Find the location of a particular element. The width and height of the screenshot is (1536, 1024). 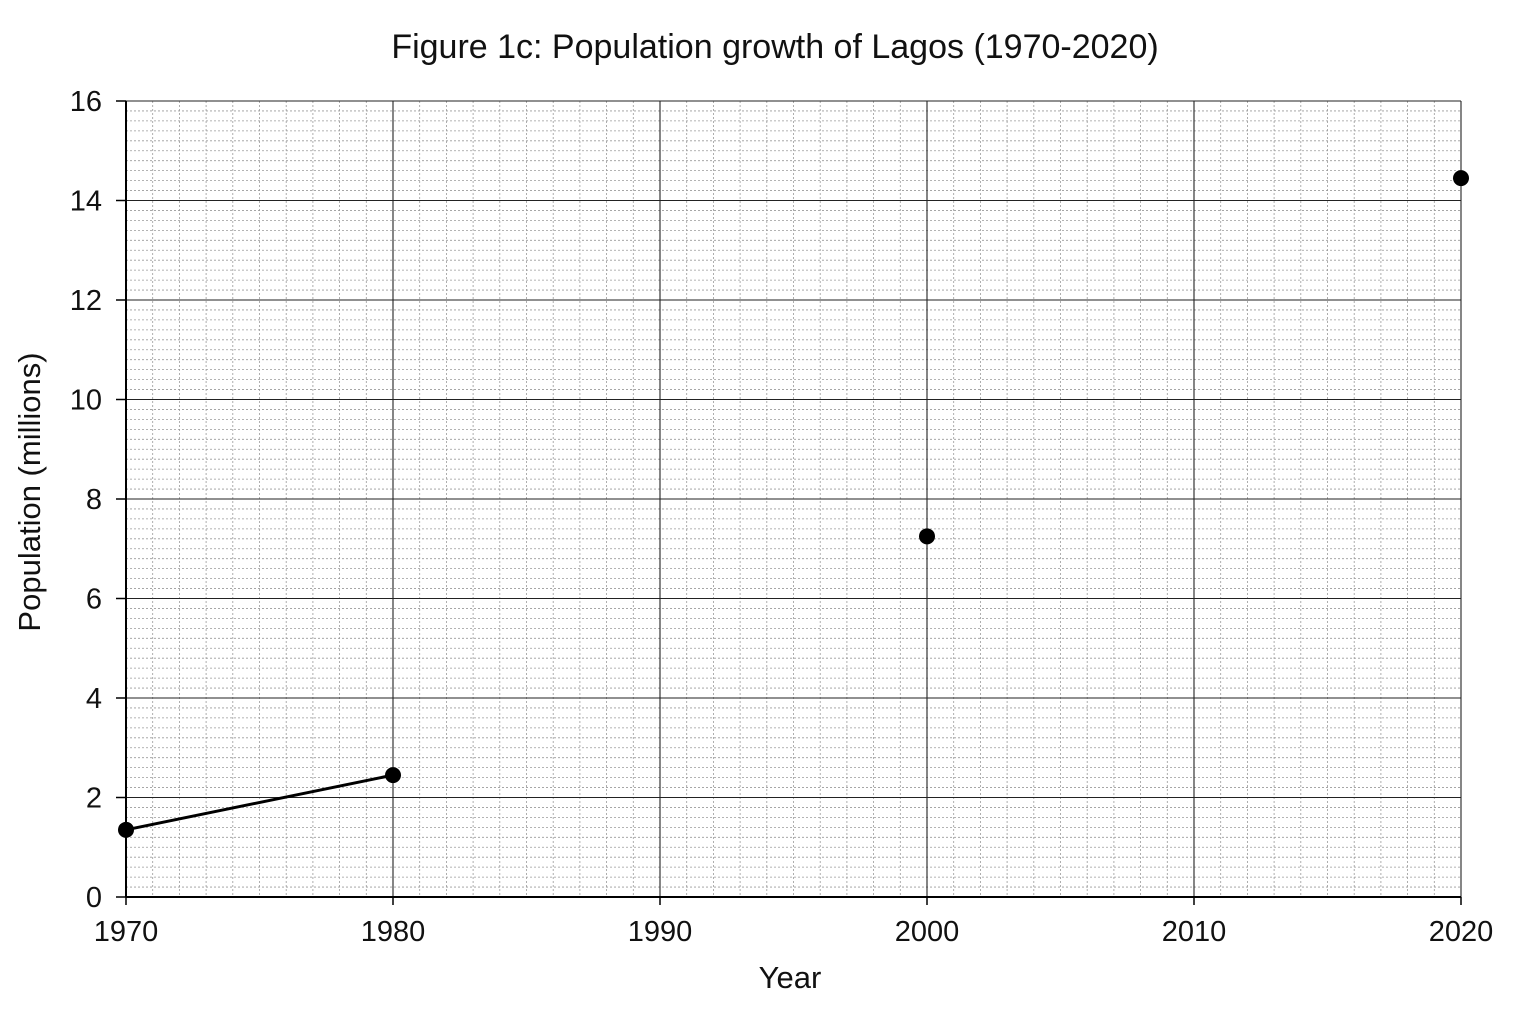

x-tick-label: 2000 is located at coordinates (927, 932).